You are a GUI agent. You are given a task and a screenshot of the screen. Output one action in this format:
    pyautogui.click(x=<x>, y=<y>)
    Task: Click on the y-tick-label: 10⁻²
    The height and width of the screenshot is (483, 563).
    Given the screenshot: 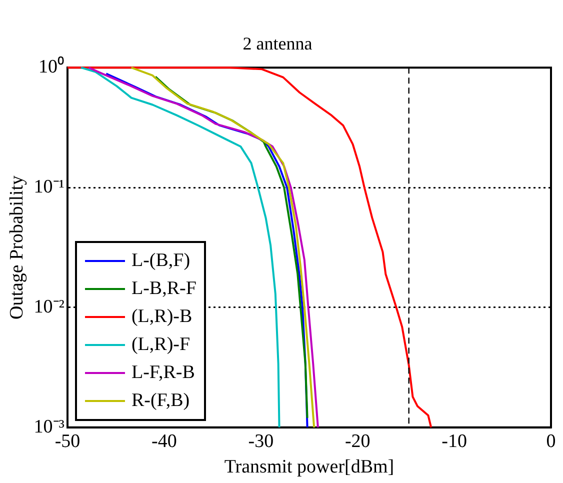 What is the action you would take?
    pyautogui.click(x=49, y=307)
    